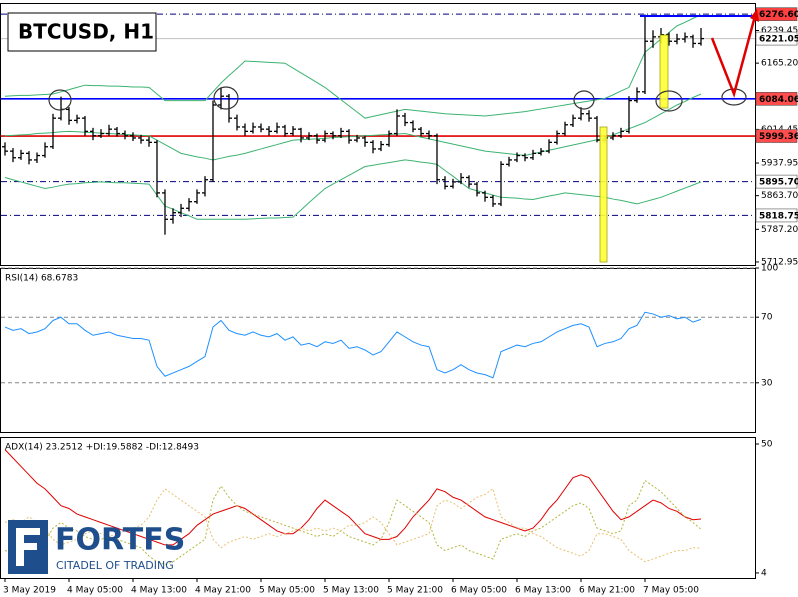 This screenshot has width=798, height=597. I want to click on y-tick-label: 5787.20, so click(779, 230).